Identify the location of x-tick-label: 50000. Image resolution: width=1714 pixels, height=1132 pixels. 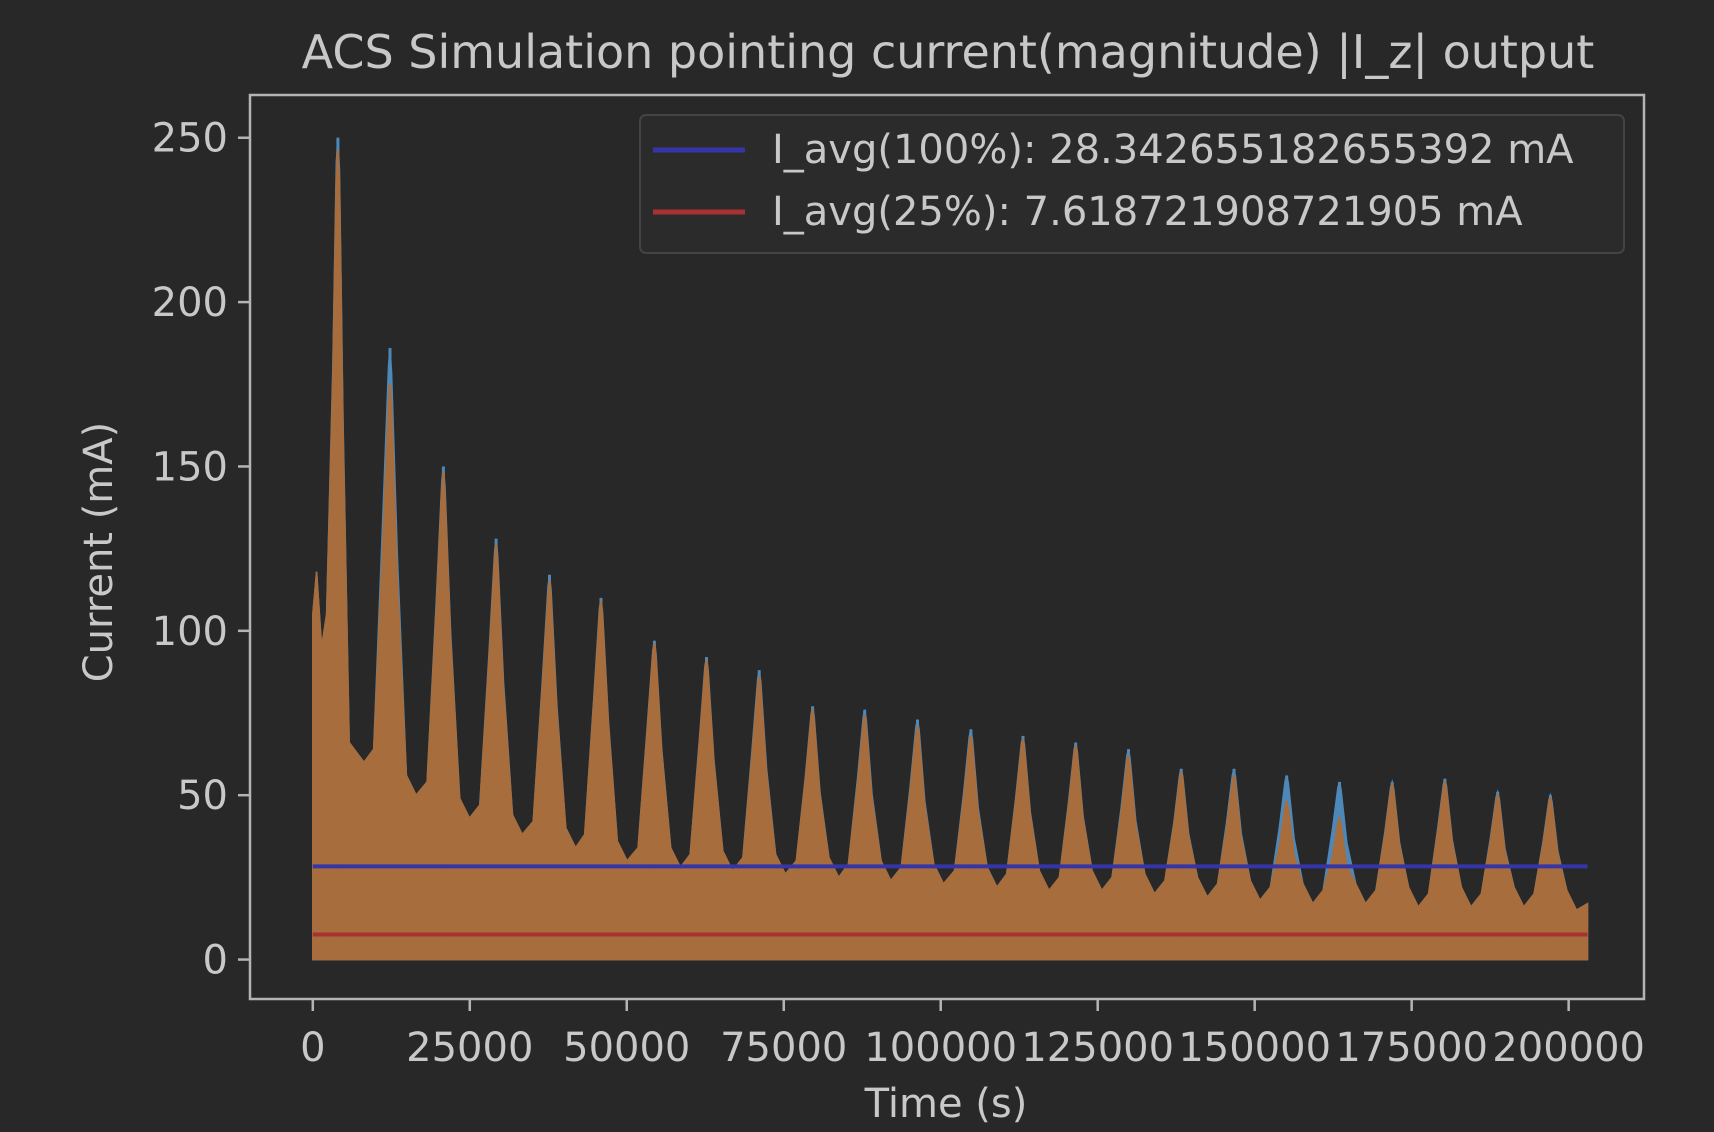
(626, 1048).